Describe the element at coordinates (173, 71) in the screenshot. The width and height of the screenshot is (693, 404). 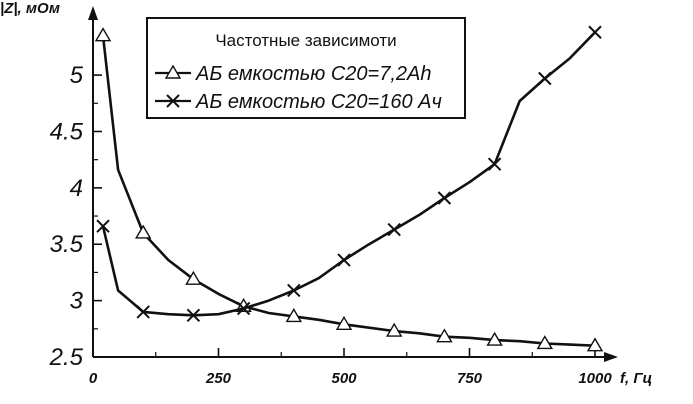
I see `legend-marker-triangle-icon` at that location.